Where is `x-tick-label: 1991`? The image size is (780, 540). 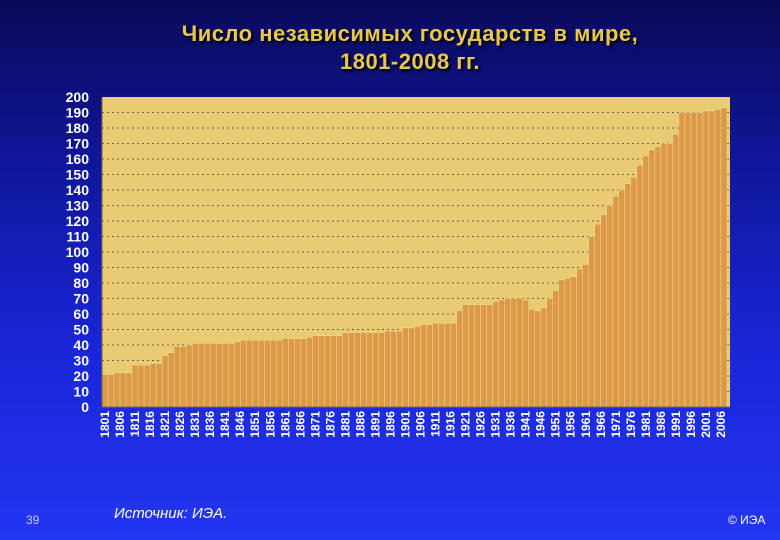
x-tick-label: 1991 is located at coordinates (676, 424).